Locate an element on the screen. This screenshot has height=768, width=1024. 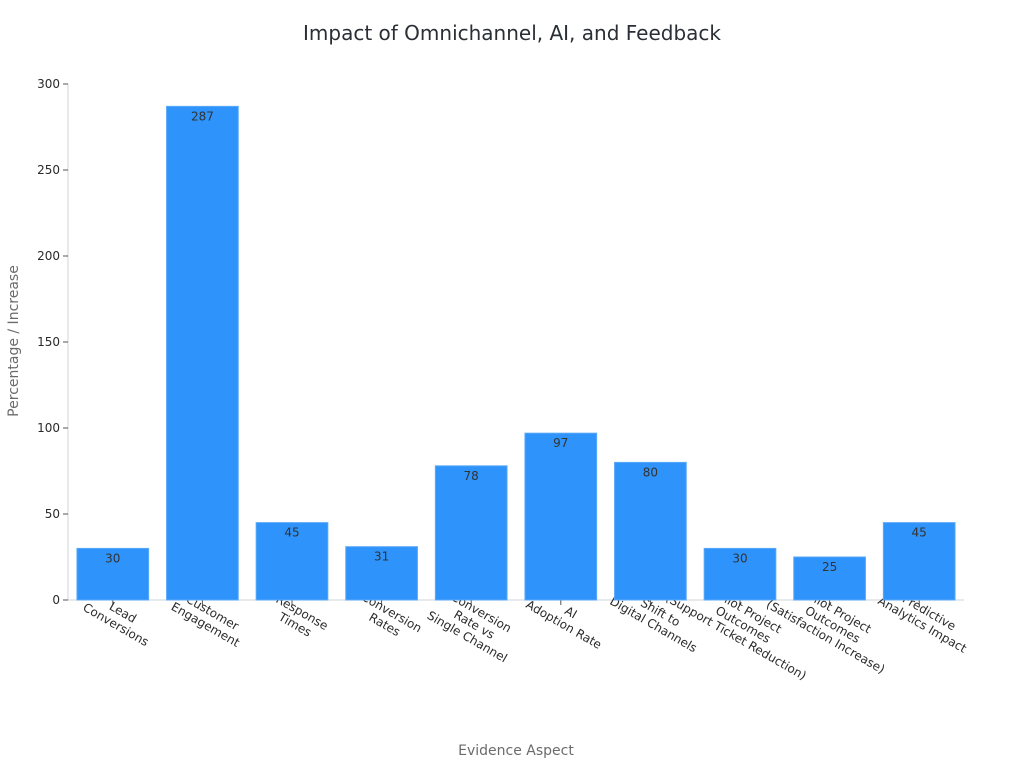
y-tick-label: 50 is located at coordinates (52, 514).